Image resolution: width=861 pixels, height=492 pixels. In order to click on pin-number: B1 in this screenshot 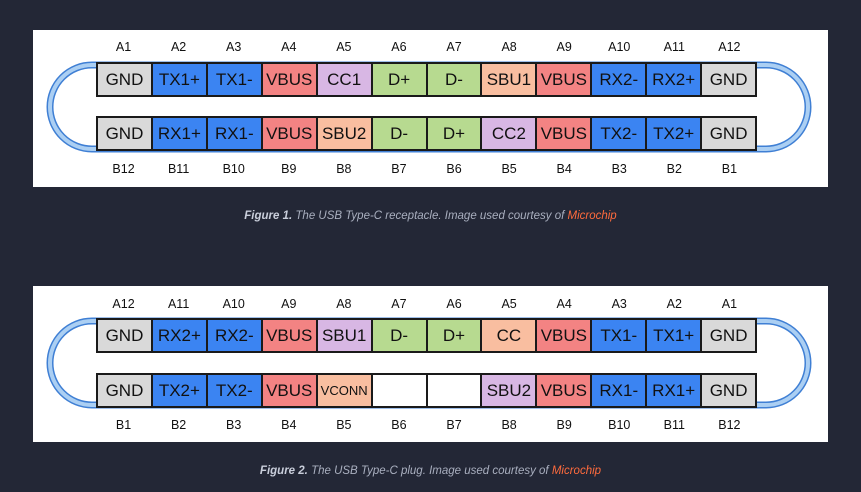, I will do `click(729, 169)`.